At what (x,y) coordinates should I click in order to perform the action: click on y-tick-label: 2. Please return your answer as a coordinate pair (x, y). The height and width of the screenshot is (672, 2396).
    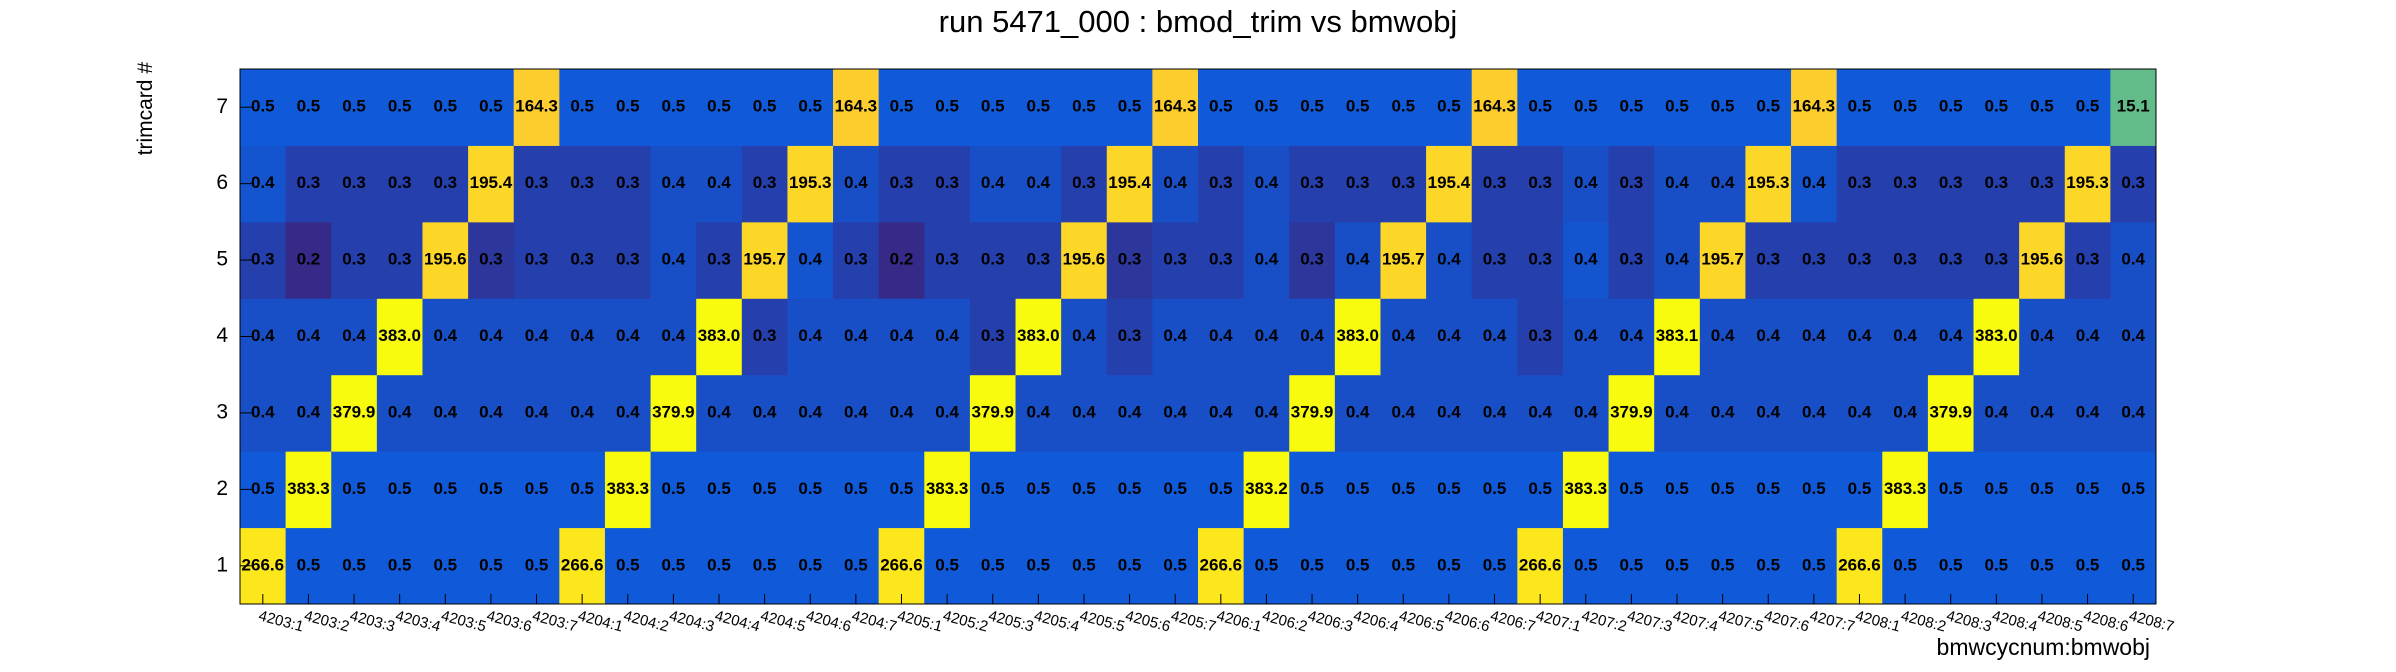
    Looking at the image, I should click on (222, 488).